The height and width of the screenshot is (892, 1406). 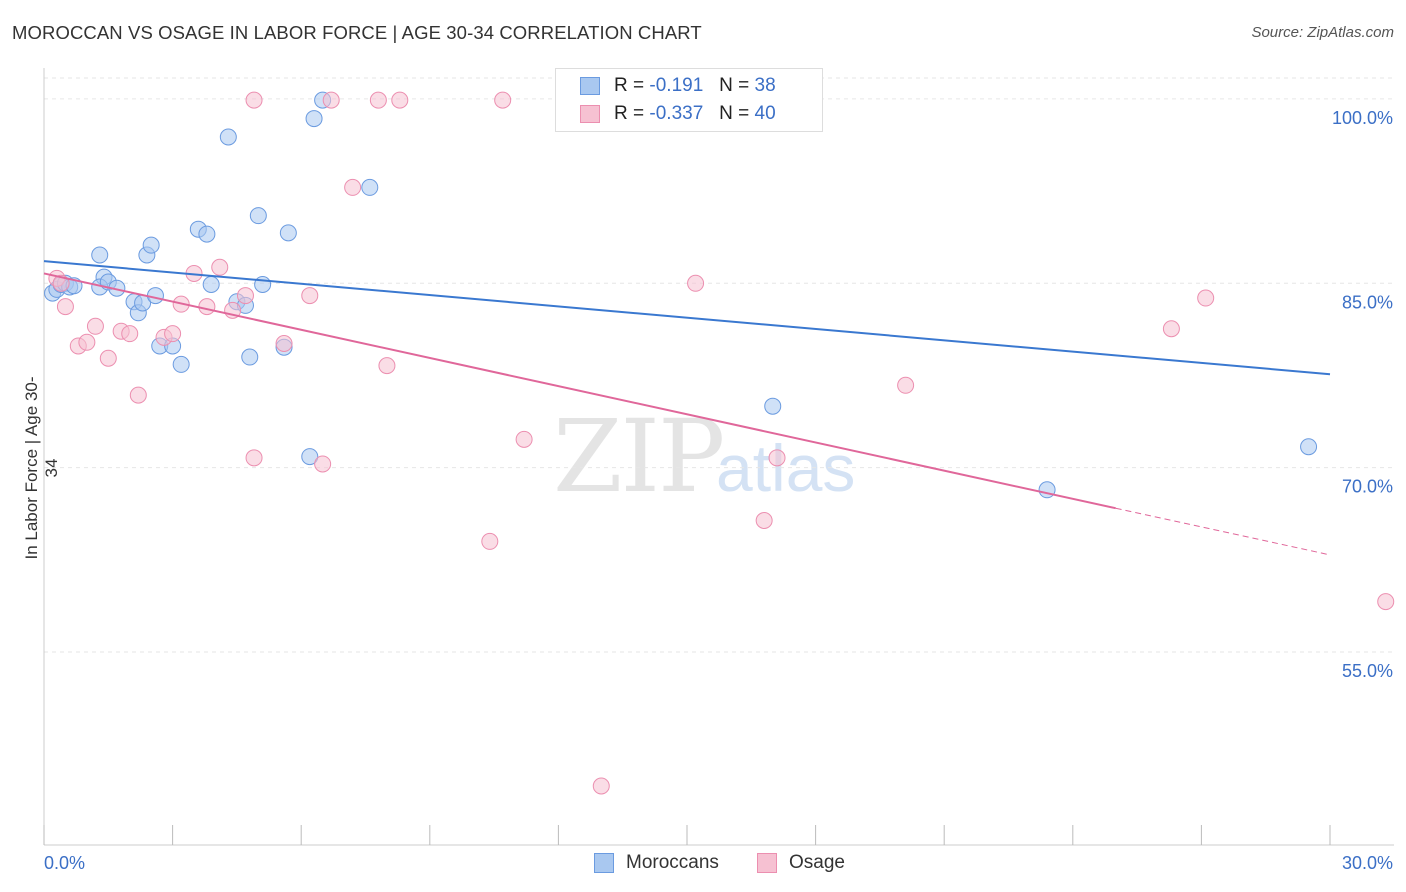 I want to click on y-tick-label: 85.0%, so click(x=1367, y=302).